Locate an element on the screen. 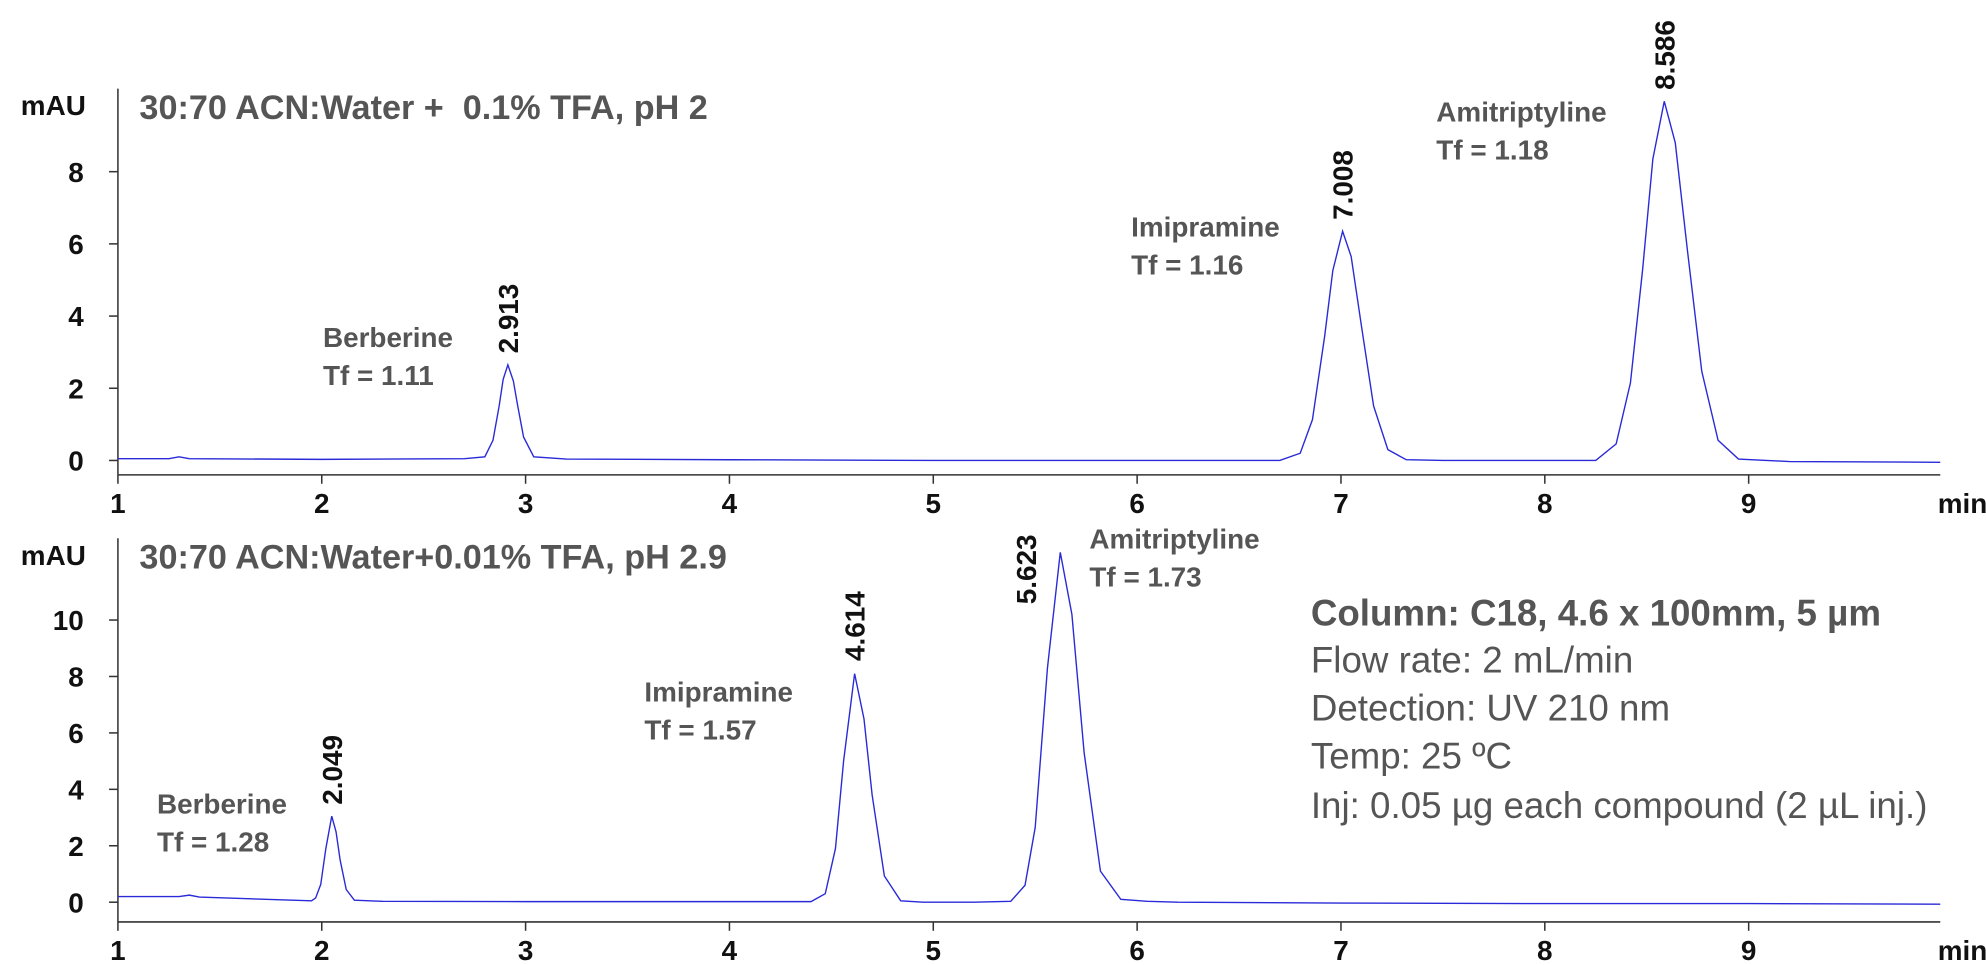  tailing-factor: Tf = 1.11 is located at coordinates (378, 375).